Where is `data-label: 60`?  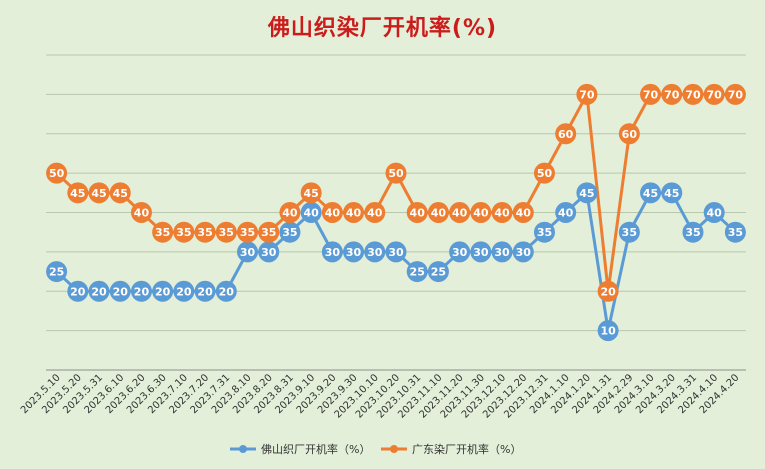 data-label: 60 is located at coordinates (566, 134).